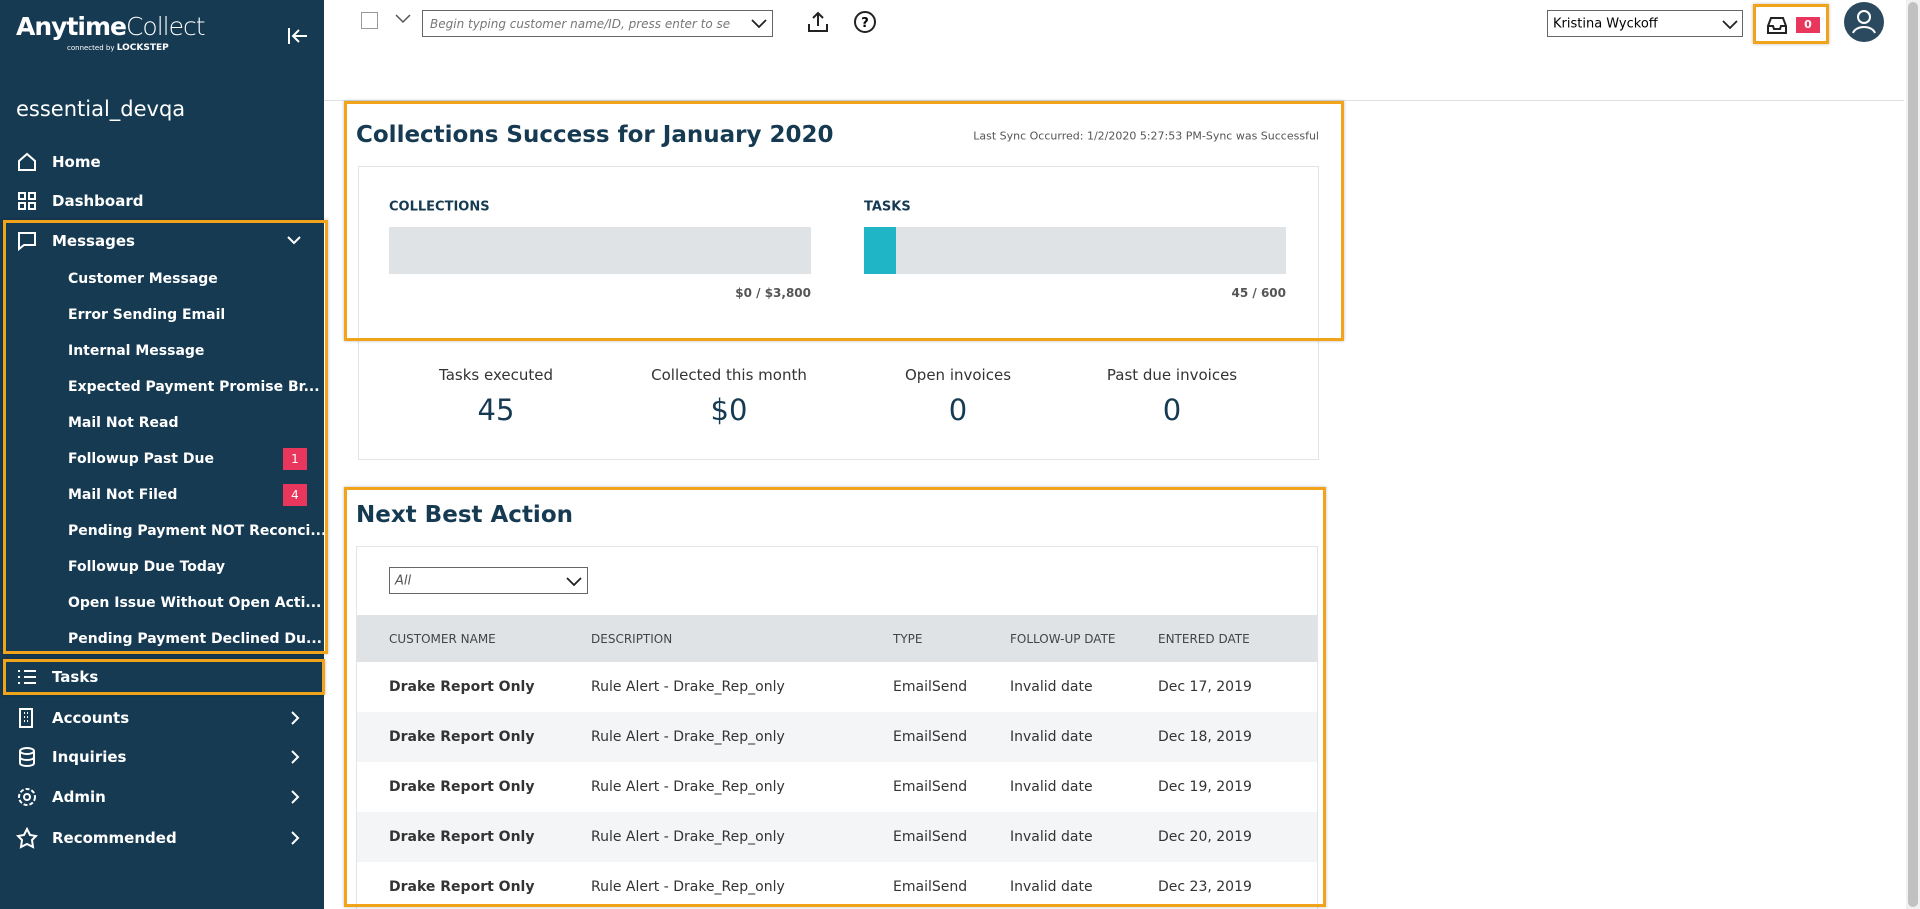 The height and width of the screenshot is (909, 1920). I want to click on partner: LOCKSTEP, so click(142, 48).